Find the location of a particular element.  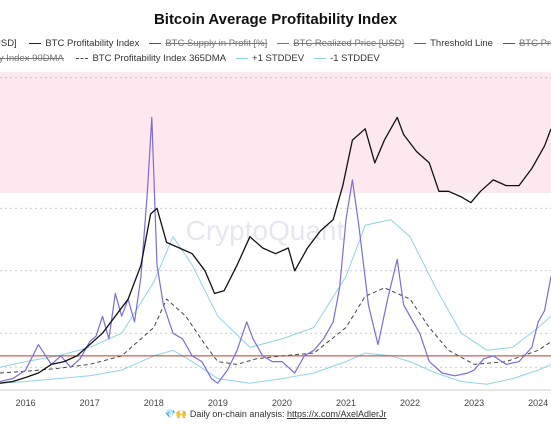

x-tick-label: 2017 is located at coordinates (90, 403).